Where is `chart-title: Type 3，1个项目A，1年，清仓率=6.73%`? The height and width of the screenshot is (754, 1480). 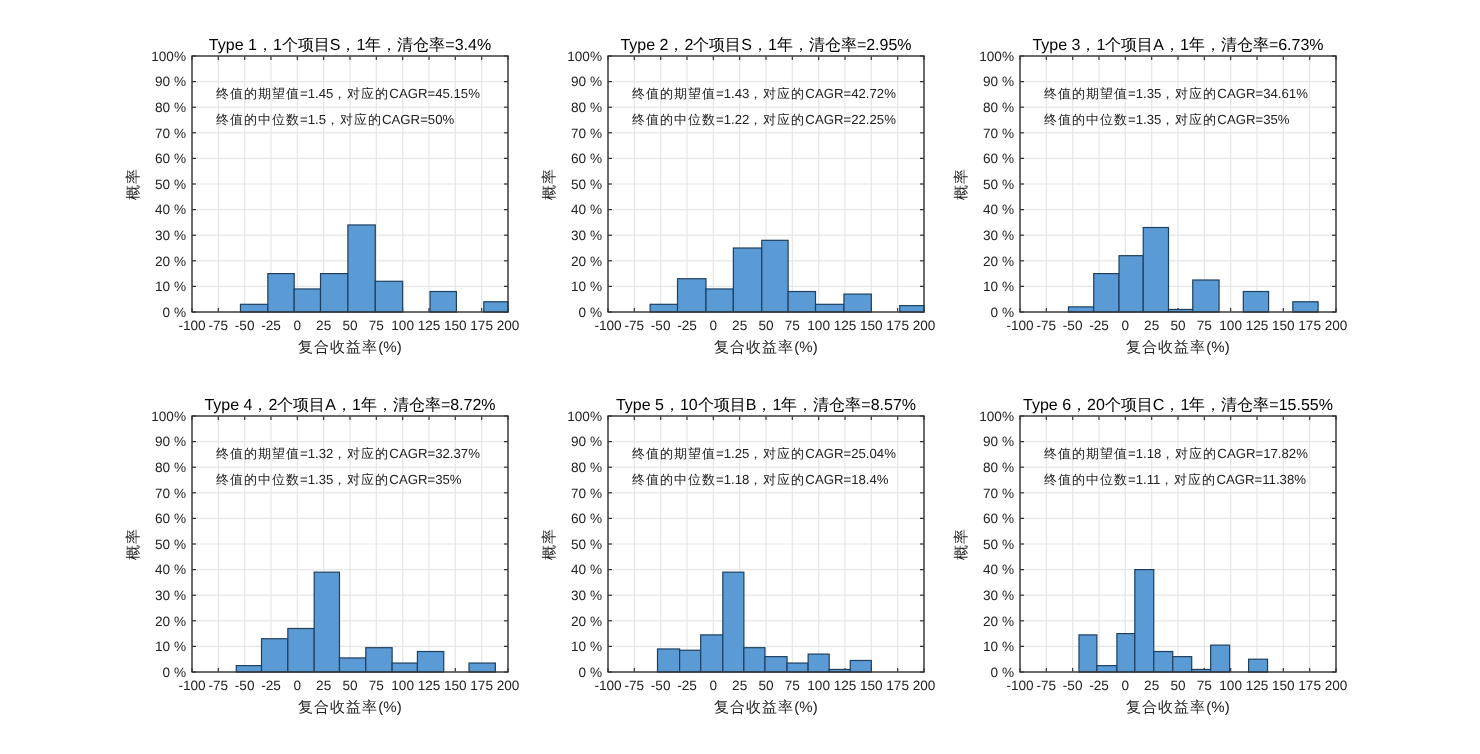
chart-title: Type 3，1个项目A，1年，清仓率=6.73% is located at coordinates (1178, 45).